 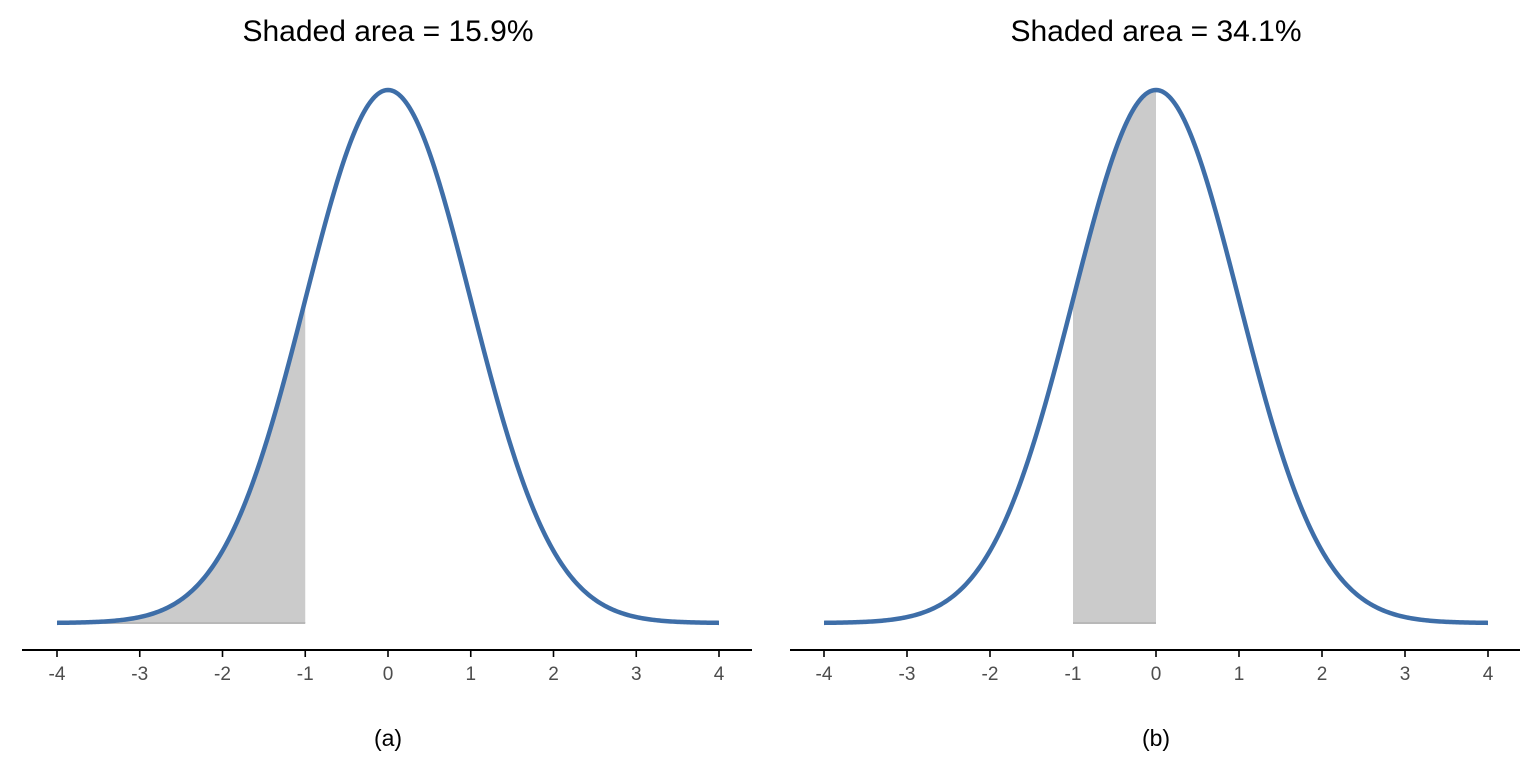 I want to click on panel-a-x-tick-label: -3, so click(x=139, y=674).